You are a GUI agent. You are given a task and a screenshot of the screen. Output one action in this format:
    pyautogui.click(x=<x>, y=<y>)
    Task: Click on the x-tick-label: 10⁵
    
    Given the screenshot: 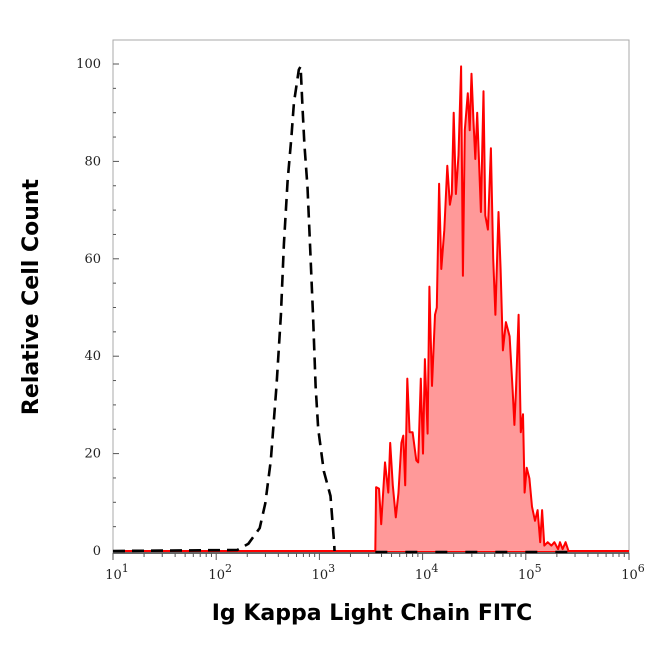 What is the action you would take?
    pyautogui.click(x=530, y=572)
    